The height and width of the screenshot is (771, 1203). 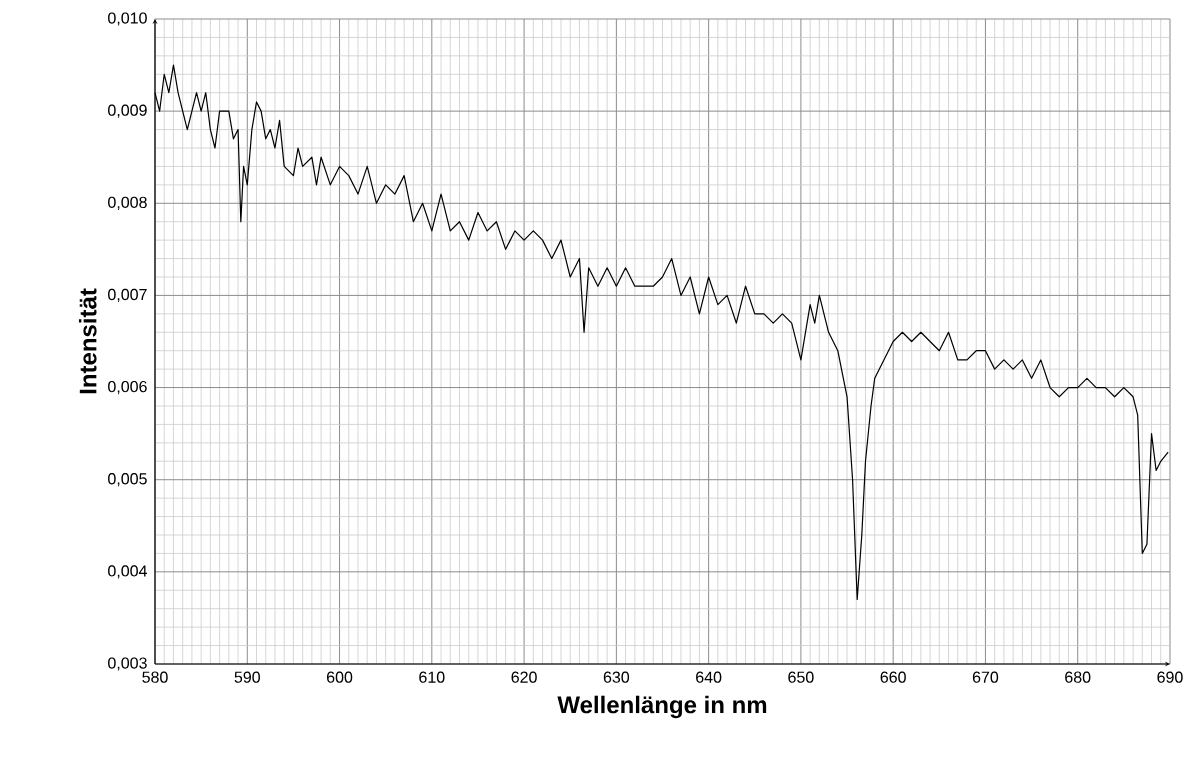 What do you see at coordinates (127, 295) in the screenshot?
I see `y-tick-label: 0,007` at bounding box center [127, 295].